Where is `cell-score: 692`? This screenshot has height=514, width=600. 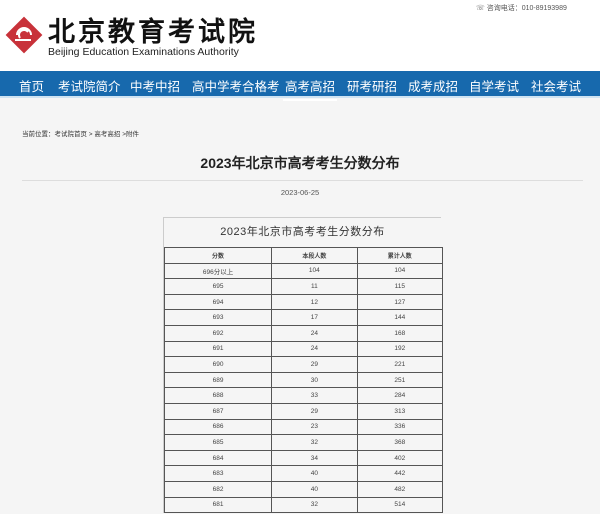
cell-score: 692 is located at coordinates (218, 333).